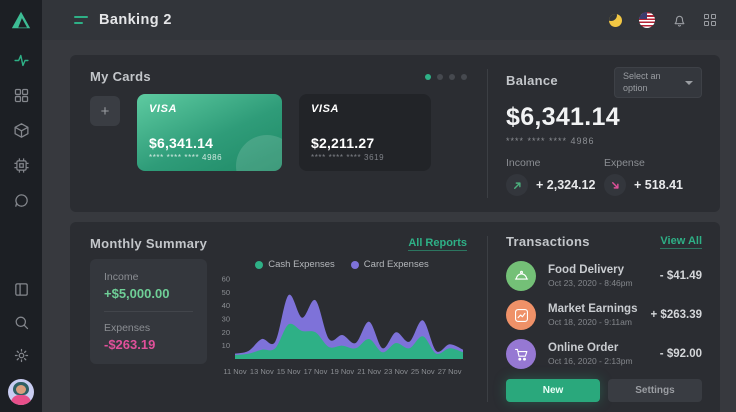  What do you see at coordinates (676, 315) in the screenshot?
I see `transaction-amount: + $263.39` at bounding box center [676, 315].